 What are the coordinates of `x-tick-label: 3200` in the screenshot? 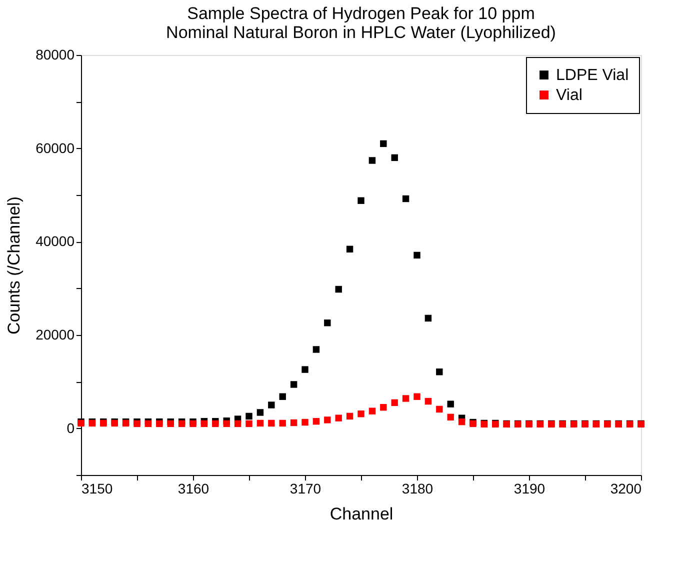 It's located at (626, 488).